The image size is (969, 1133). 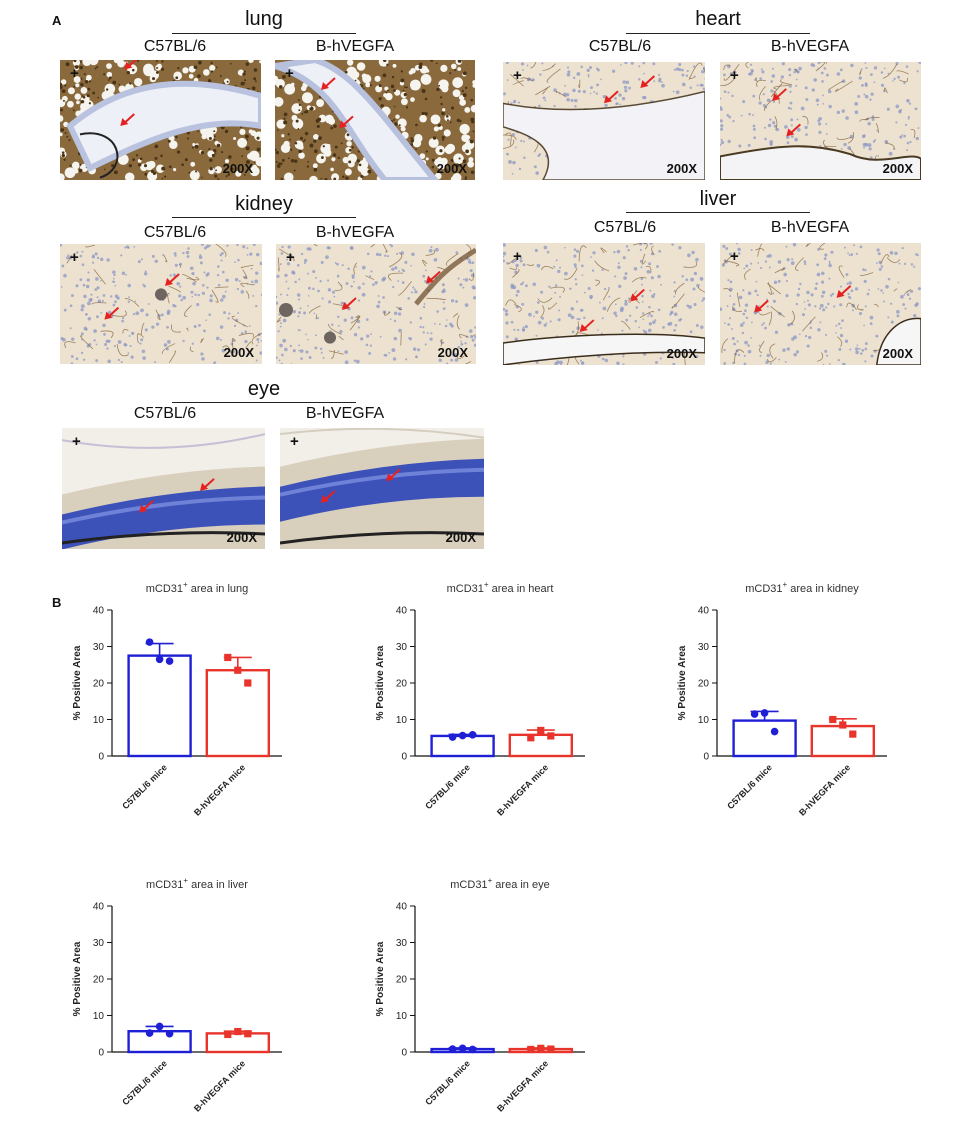 What do you see at coordinates (264, 19) in the screenshot?
I see `organ-title-lung: lung` at bounding box center [264, 19].